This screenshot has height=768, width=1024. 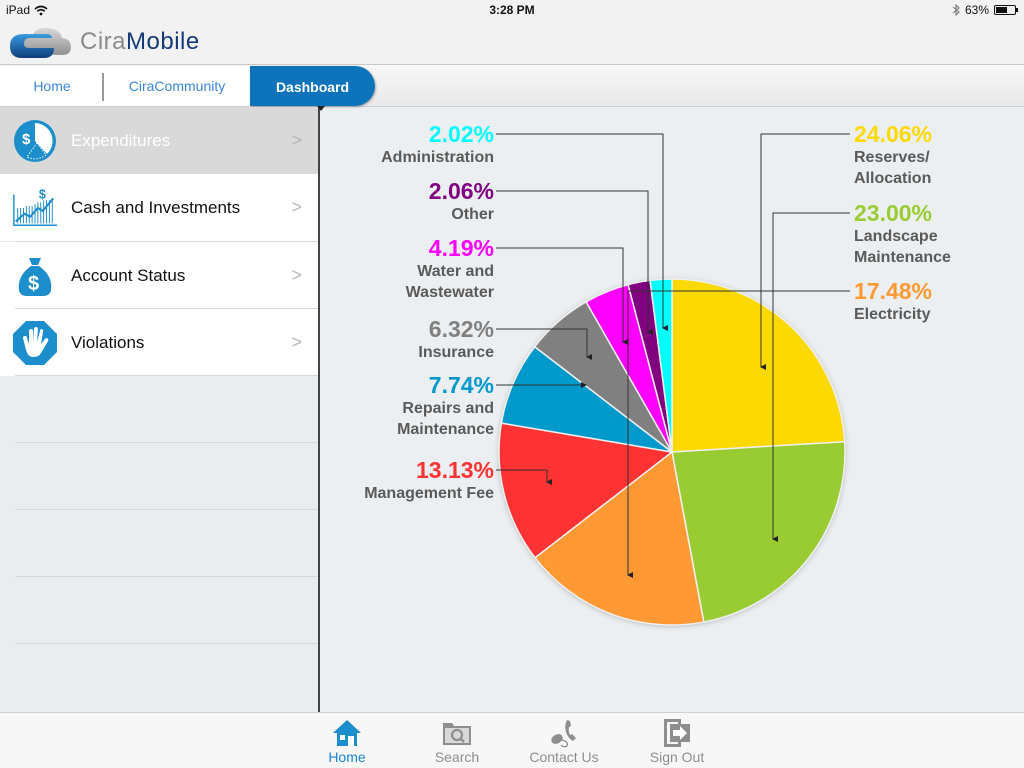 What do you see at coordinates (347, 733) in the screenshot?
I see `home-icon` at bounding box center [347, 733].